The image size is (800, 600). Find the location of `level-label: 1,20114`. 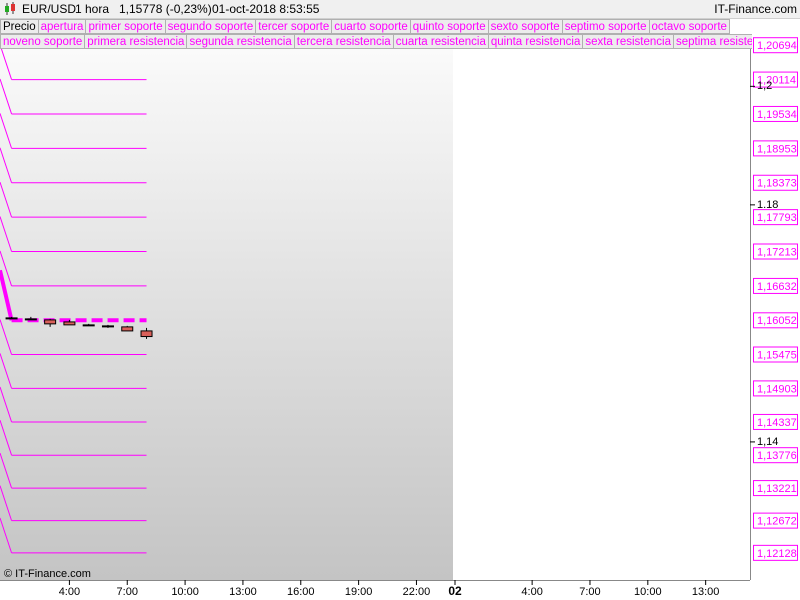

level-label: 1,20114 is located at coordinates (776, 80).